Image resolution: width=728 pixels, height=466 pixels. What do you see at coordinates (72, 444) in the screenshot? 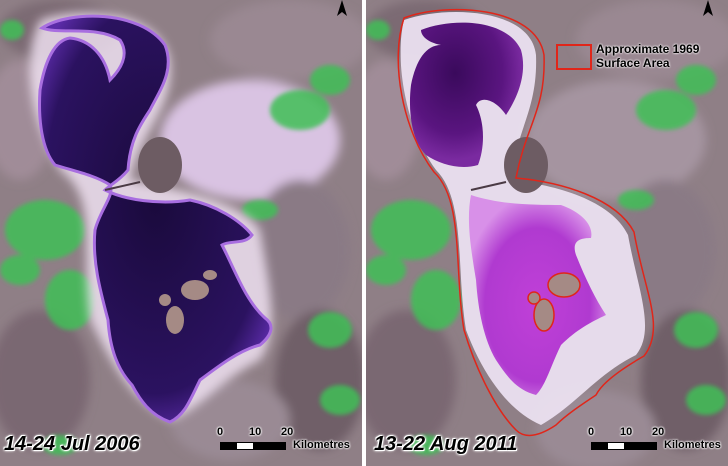
I see `date-label: 14-24 Jul 2006` at bounding box center [72, 444].